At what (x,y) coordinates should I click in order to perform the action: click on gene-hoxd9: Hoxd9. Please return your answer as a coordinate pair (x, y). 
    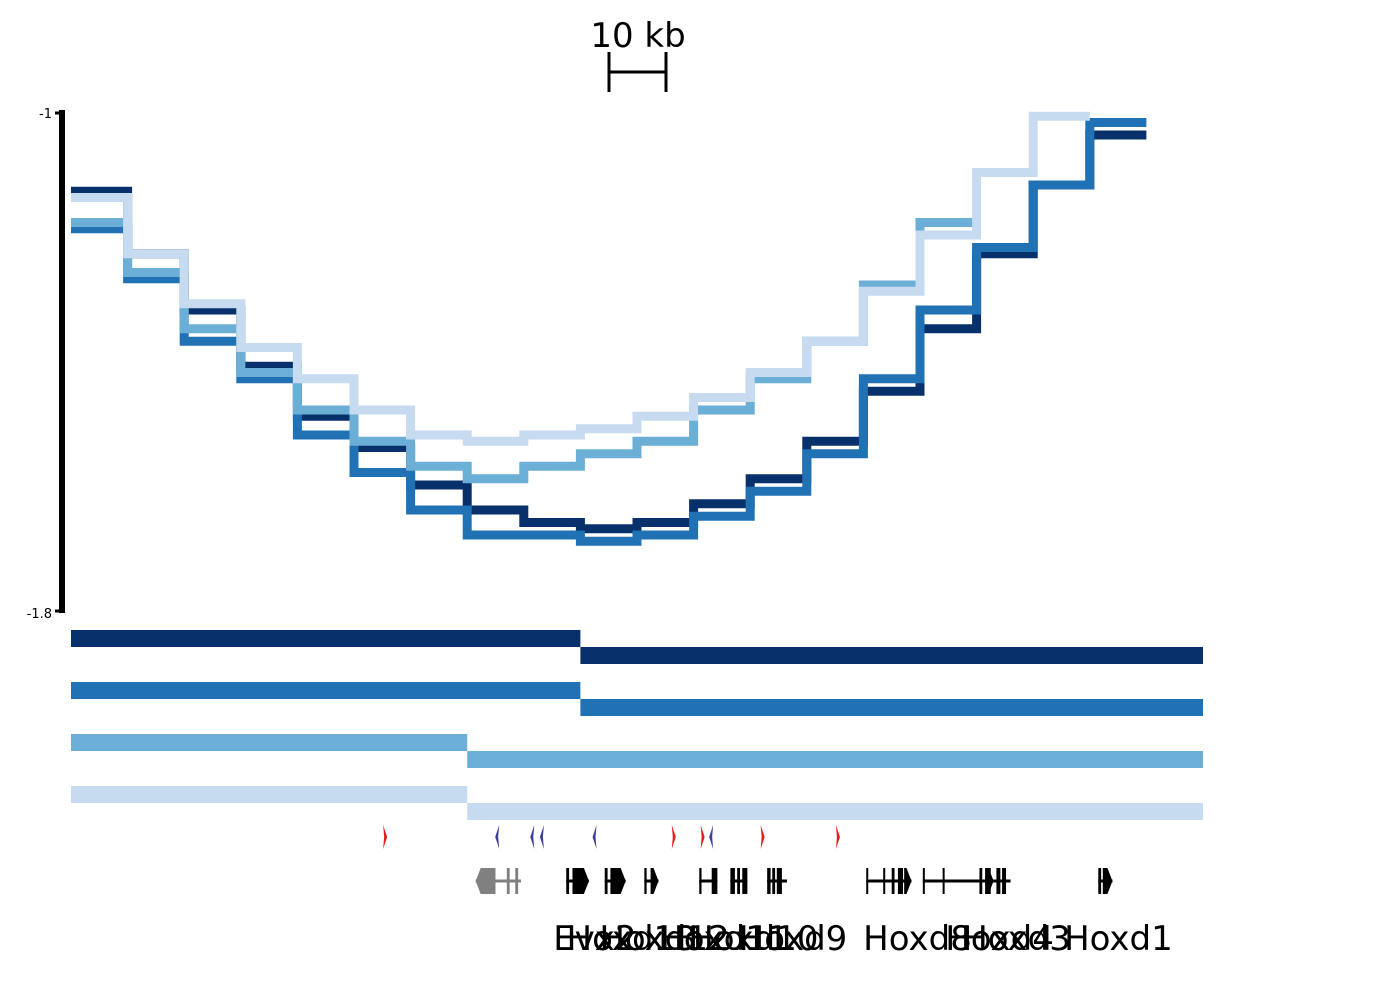
    Looking at the image, I should click on (793, 913).